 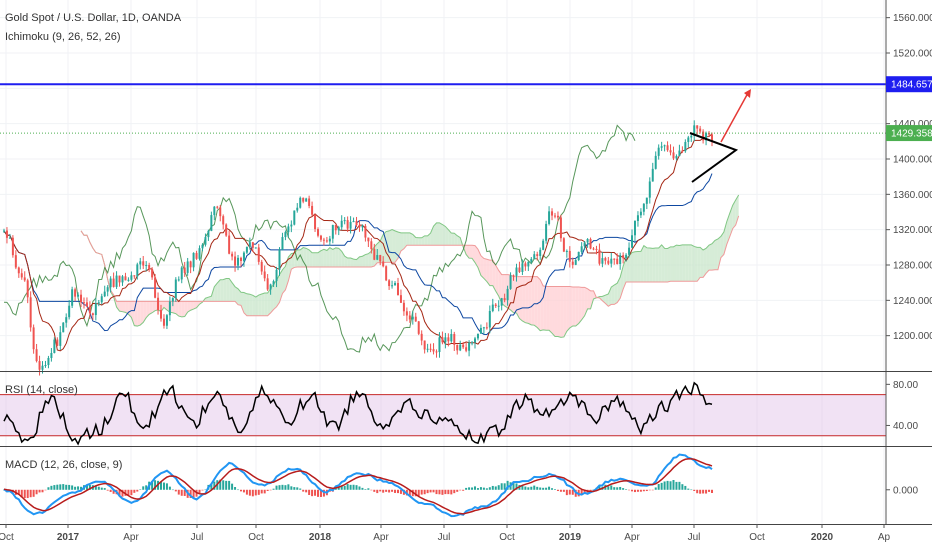 What do you see at coordinates (358, 413) in the screenshot?
I see `rsi-line` at bounding box center [358, 413].